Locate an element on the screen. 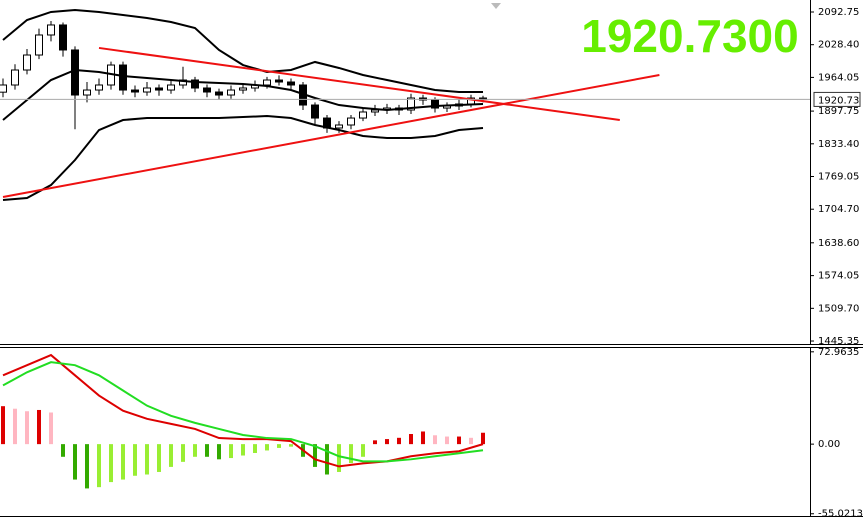 The width and height of the screenshot is (863, 520). indicator-plot is located at coordinates (243, 421).